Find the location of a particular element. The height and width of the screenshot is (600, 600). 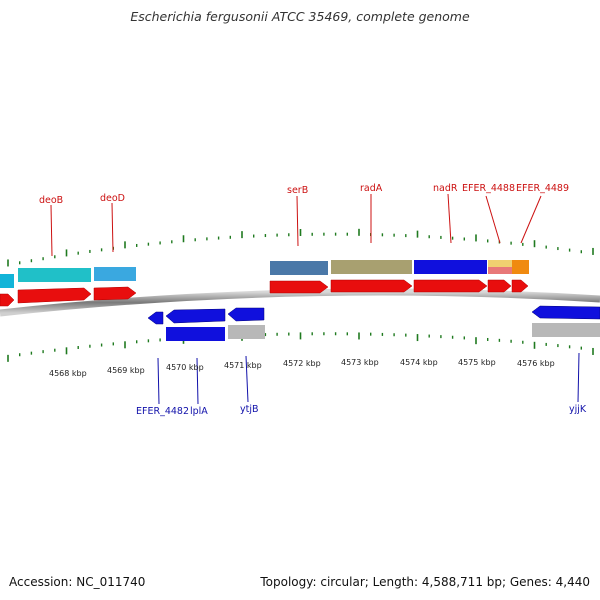

scale-label: 4571 kbp is located at coordinates (243, 365).